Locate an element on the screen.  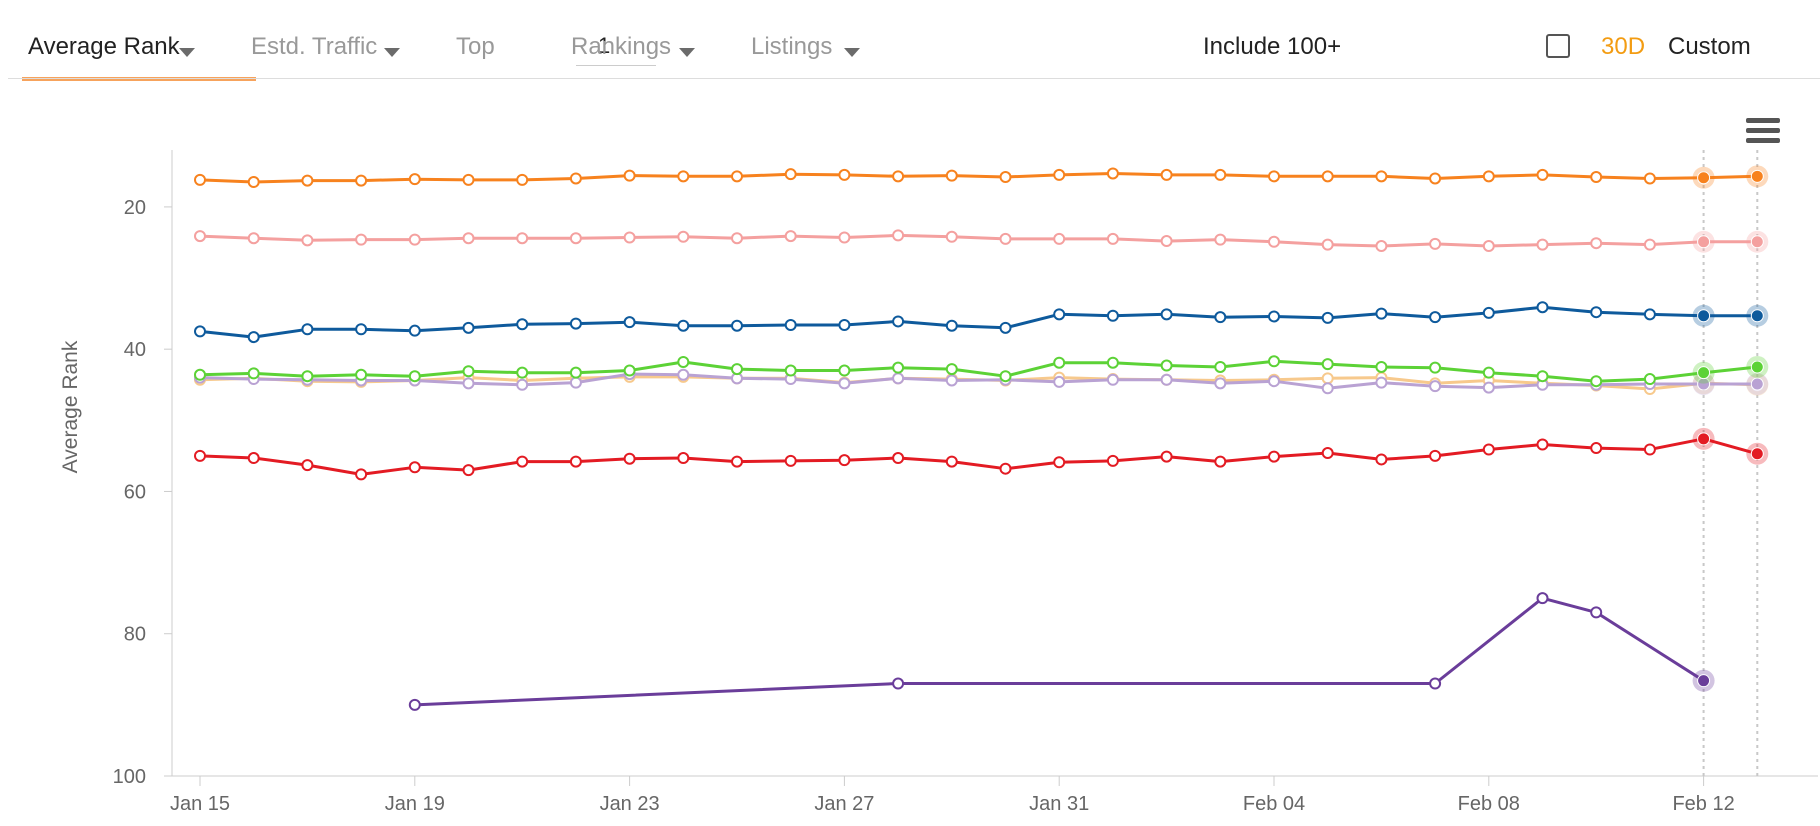
tab-estd-traffic: Estd. Traffic is located at coordinates (314, 46).